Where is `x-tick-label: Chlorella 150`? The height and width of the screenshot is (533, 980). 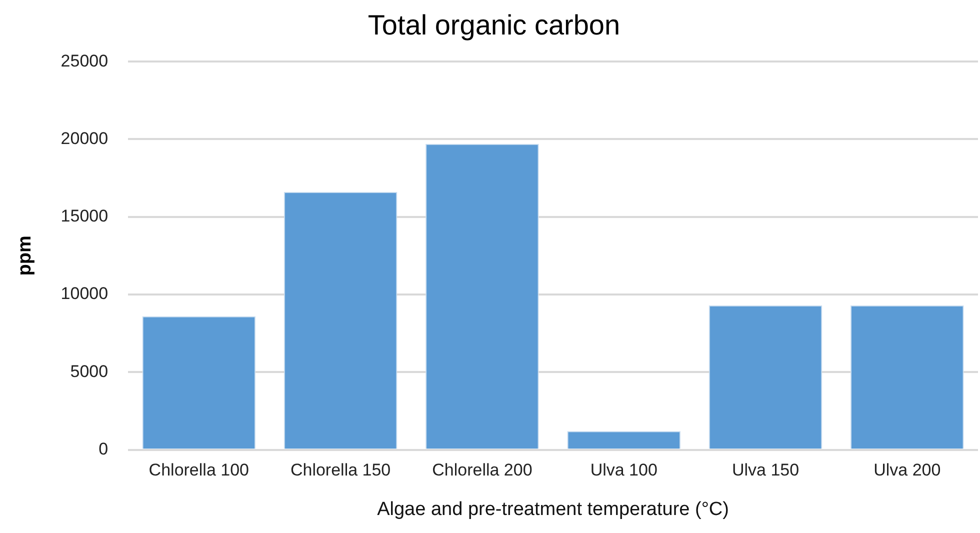 x-tick-label: Chlorella 150 is located at coordinates (340, 470).